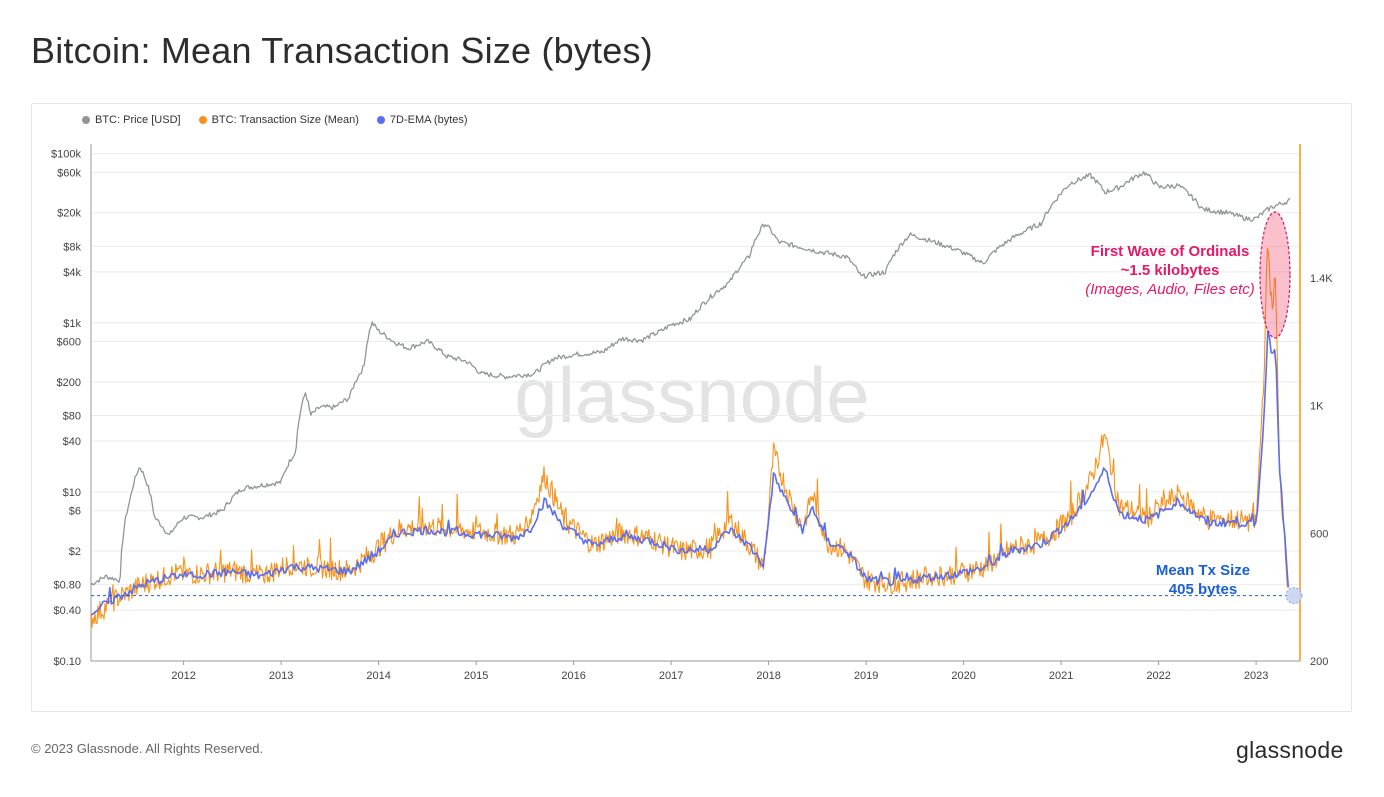 The width and height of the screenshot is (1384, 797). What do you see at coordinates (75, 552) in the screenshot?
I see `left-tick-label: $2` at bounding box center [75, 552].